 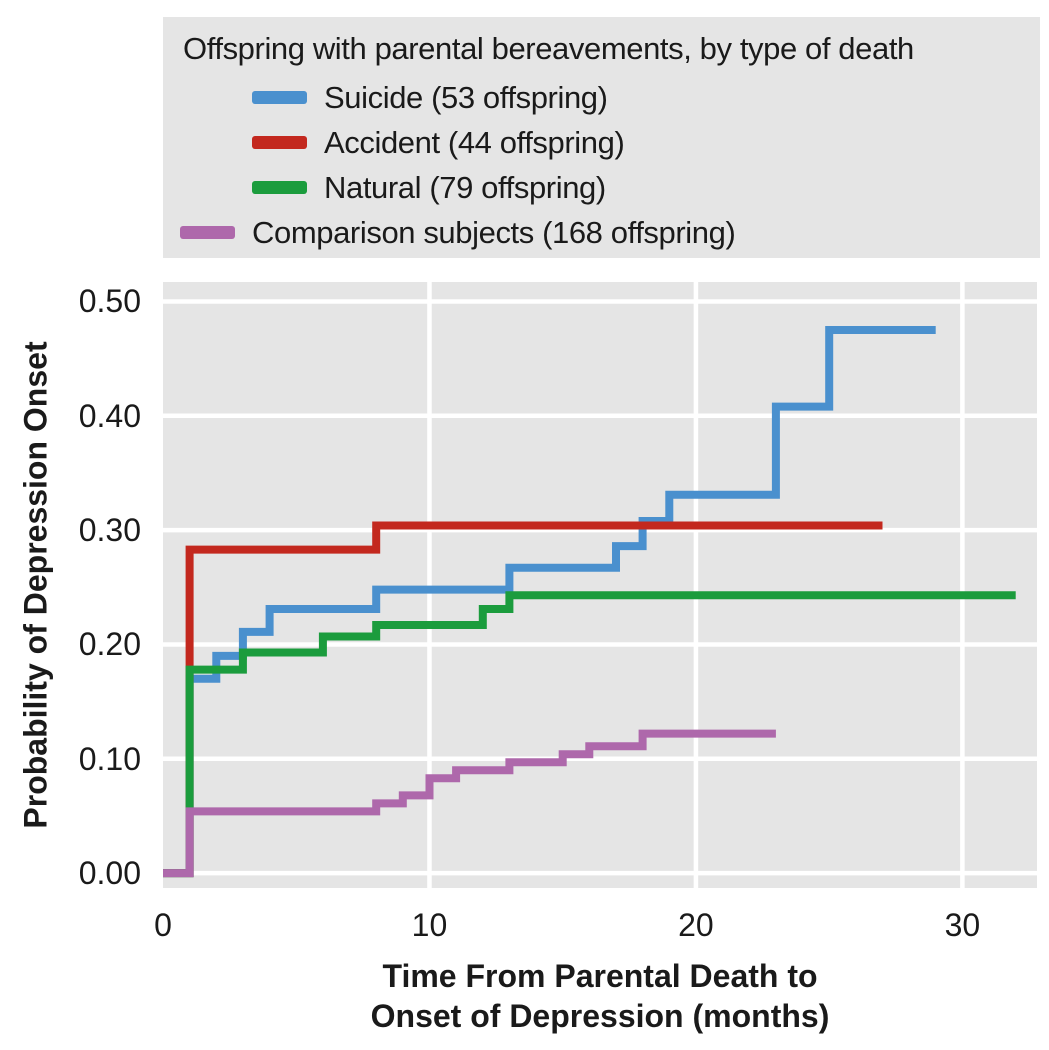 I want to click on legend-item-label: Natural (79 offspring), so click(x=465, y=187).